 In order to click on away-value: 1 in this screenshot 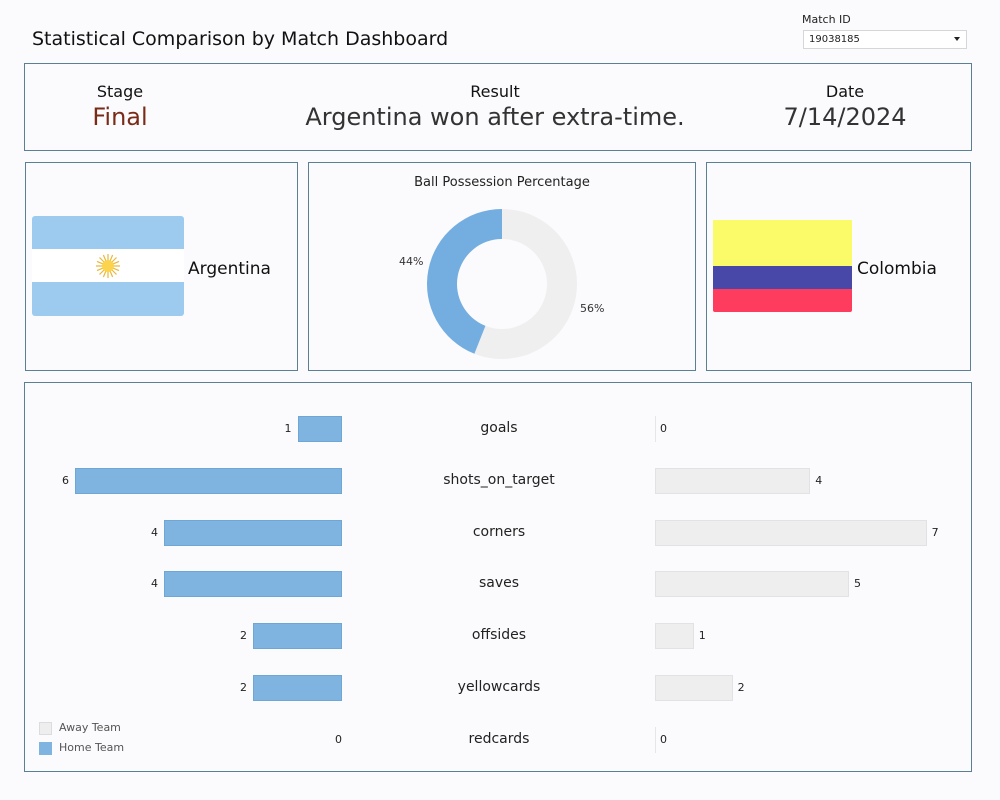, I will do `click(702, 636)`.